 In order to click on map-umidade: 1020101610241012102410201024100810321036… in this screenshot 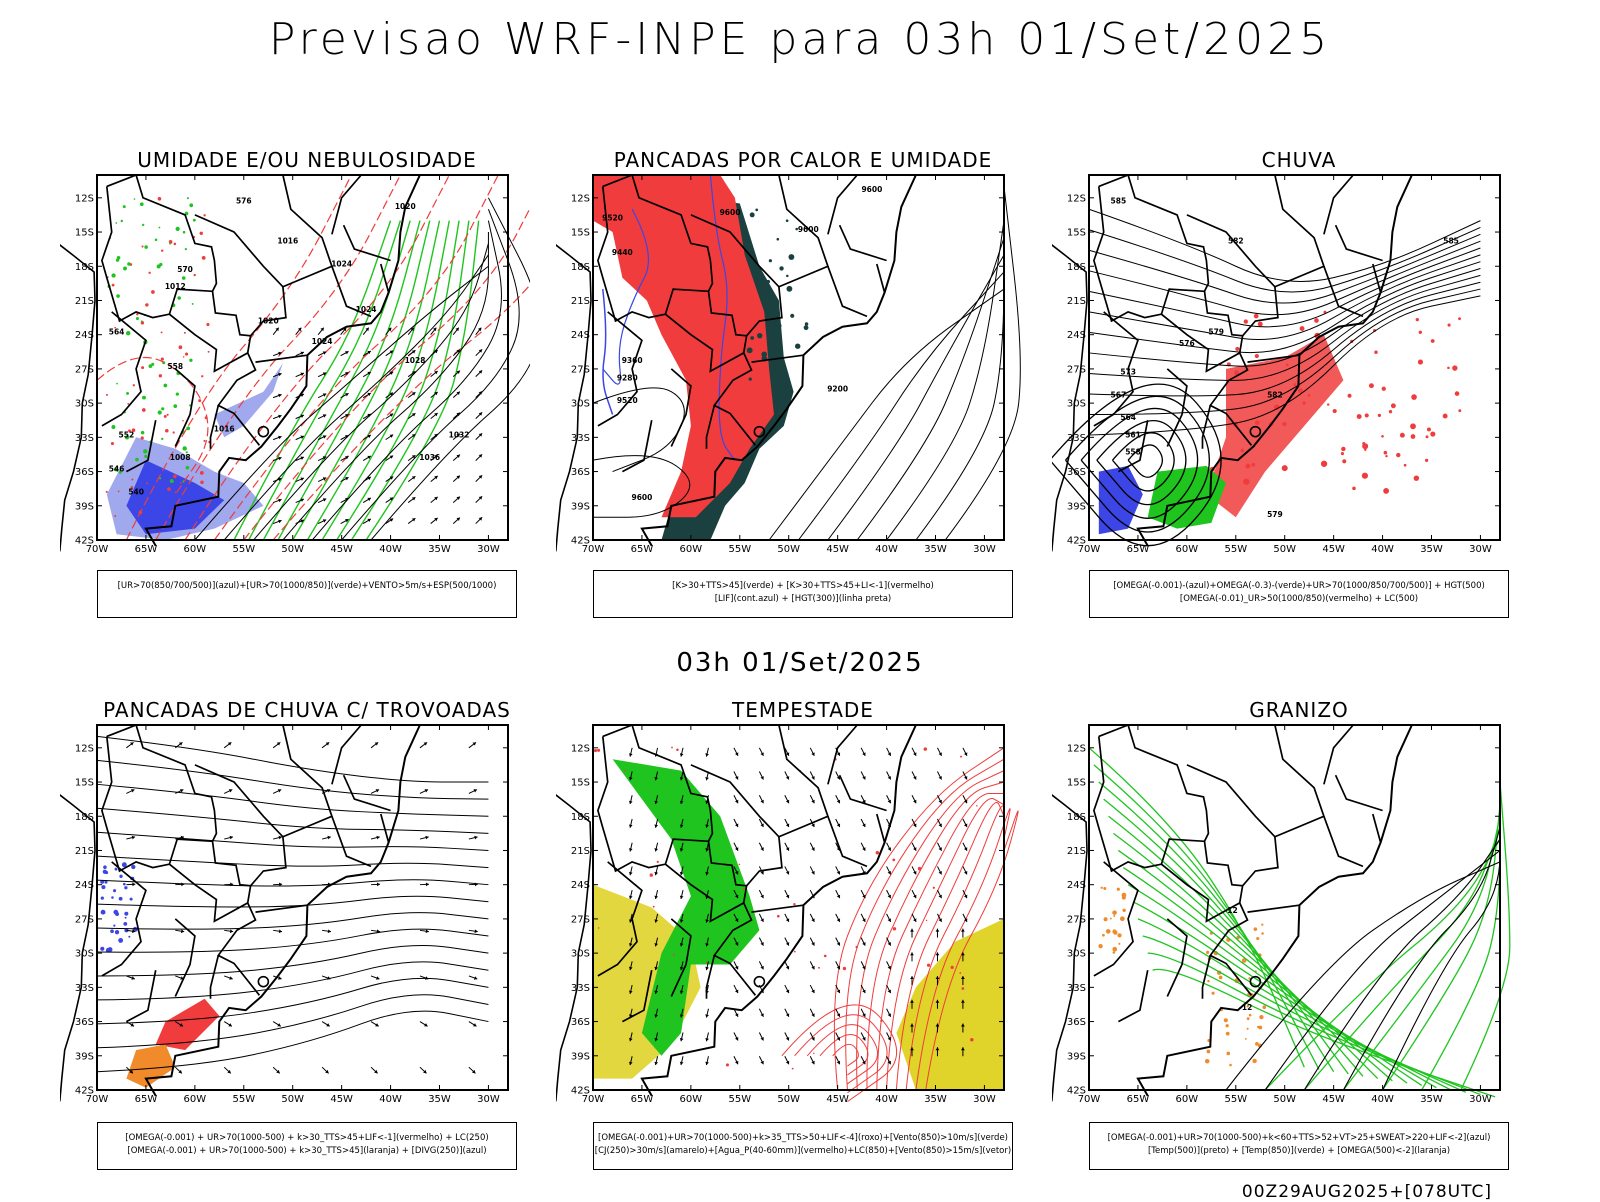, I will do `click(295, 369)`.